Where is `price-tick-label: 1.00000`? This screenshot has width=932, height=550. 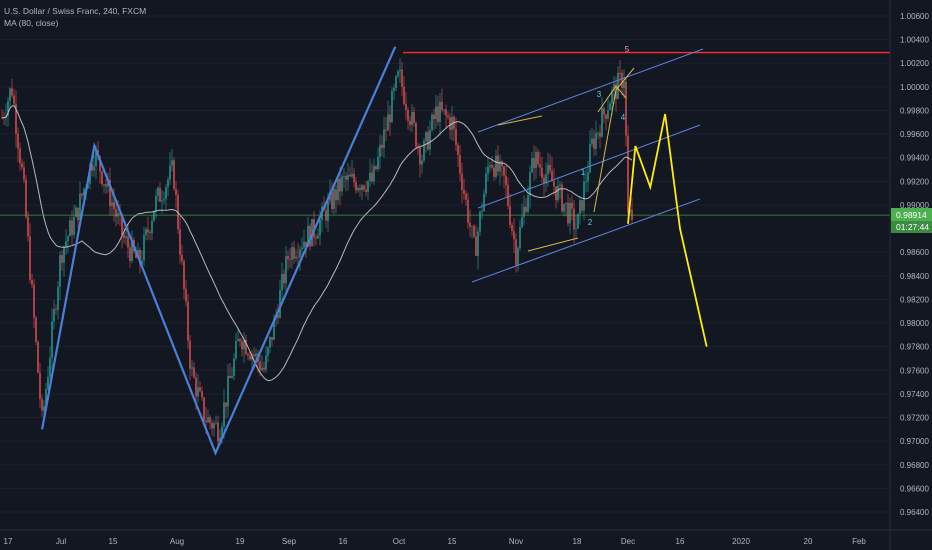 price-tick-label: 1.00000 is located at coordinates (914, 87).